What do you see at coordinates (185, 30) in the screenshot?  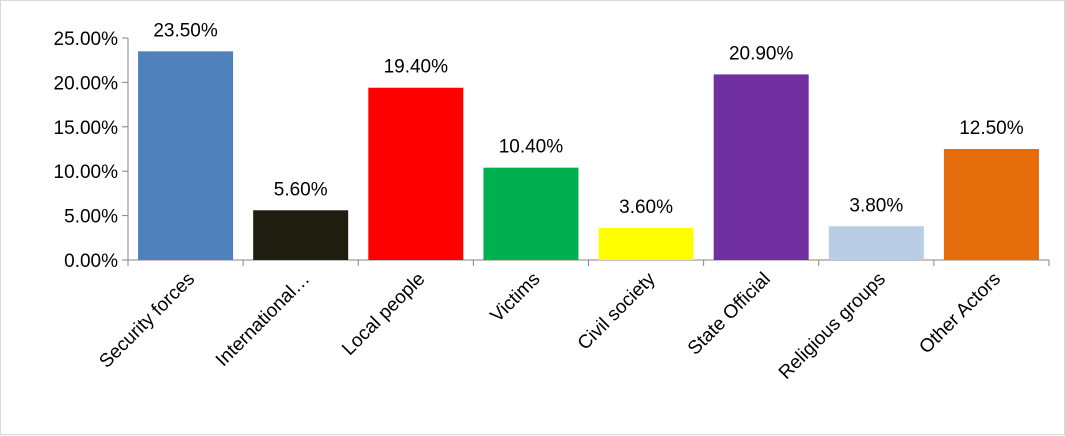 I see `data-label: 23.50%` at bounding box center [185, 30].